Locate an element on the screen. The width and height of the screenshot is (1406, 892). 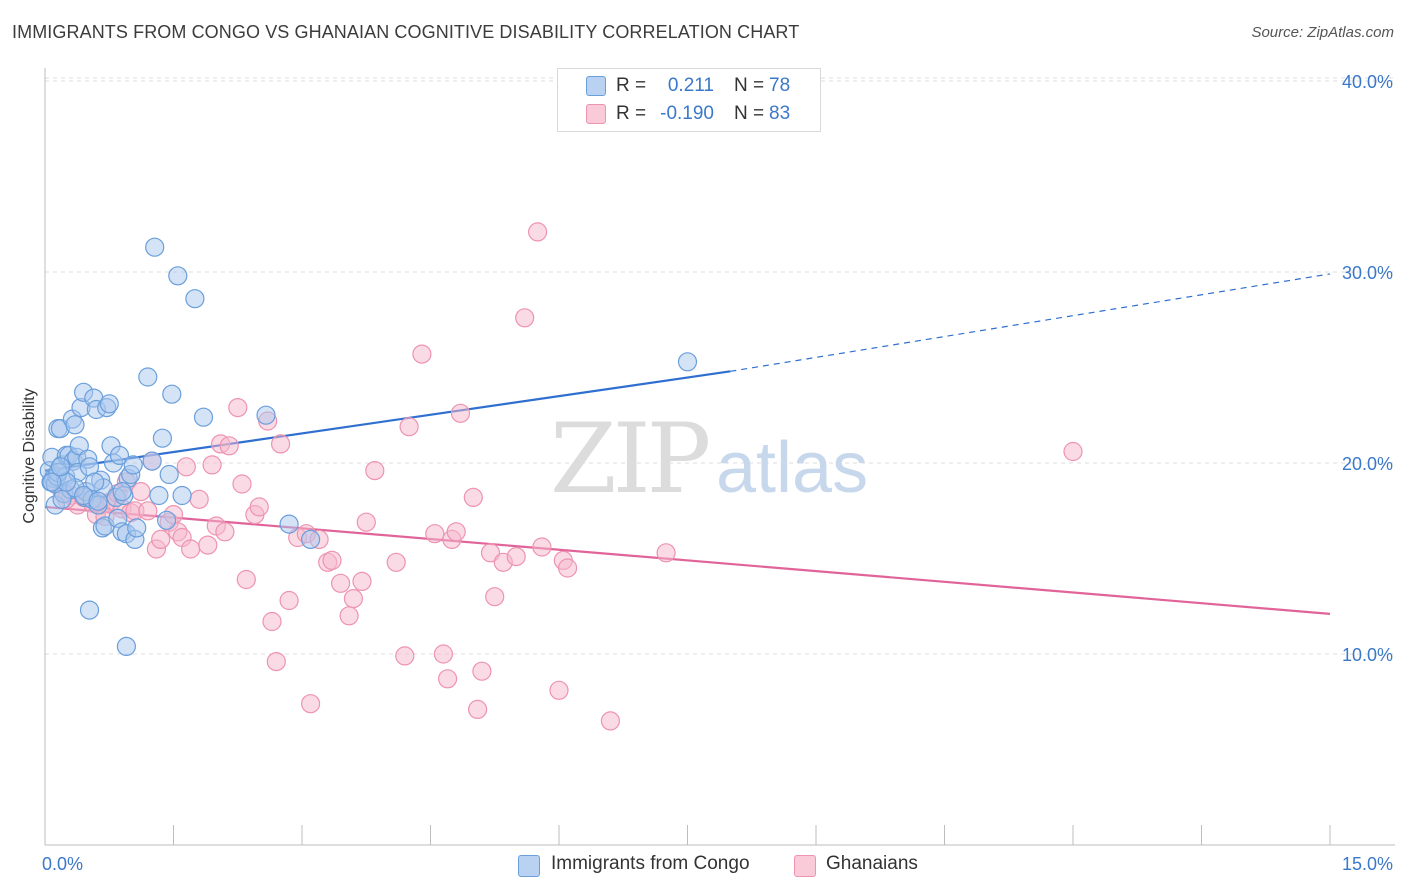
watermark: ZIP atlas is located at coordinates (709, 459).